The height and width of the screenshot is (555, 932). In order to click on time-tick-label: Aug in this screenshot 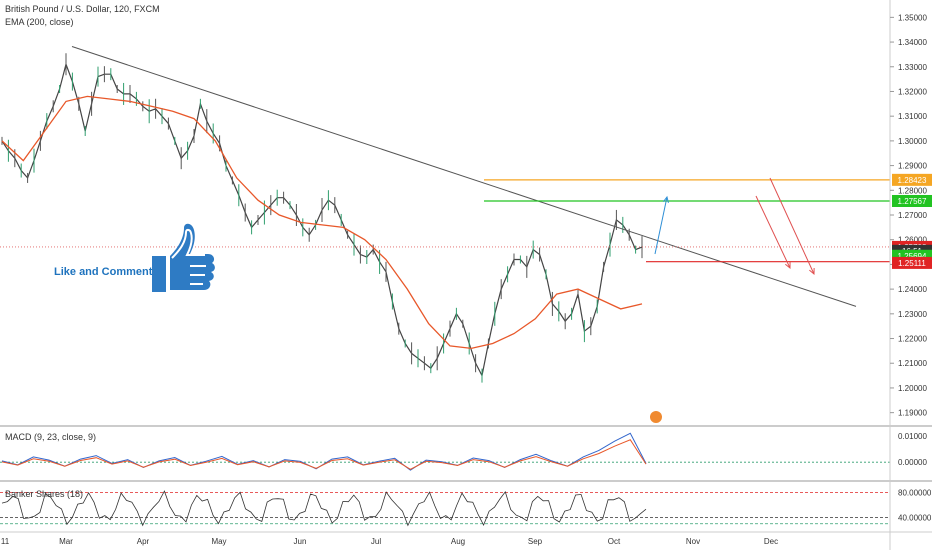, I will do `click(458, 541)`.